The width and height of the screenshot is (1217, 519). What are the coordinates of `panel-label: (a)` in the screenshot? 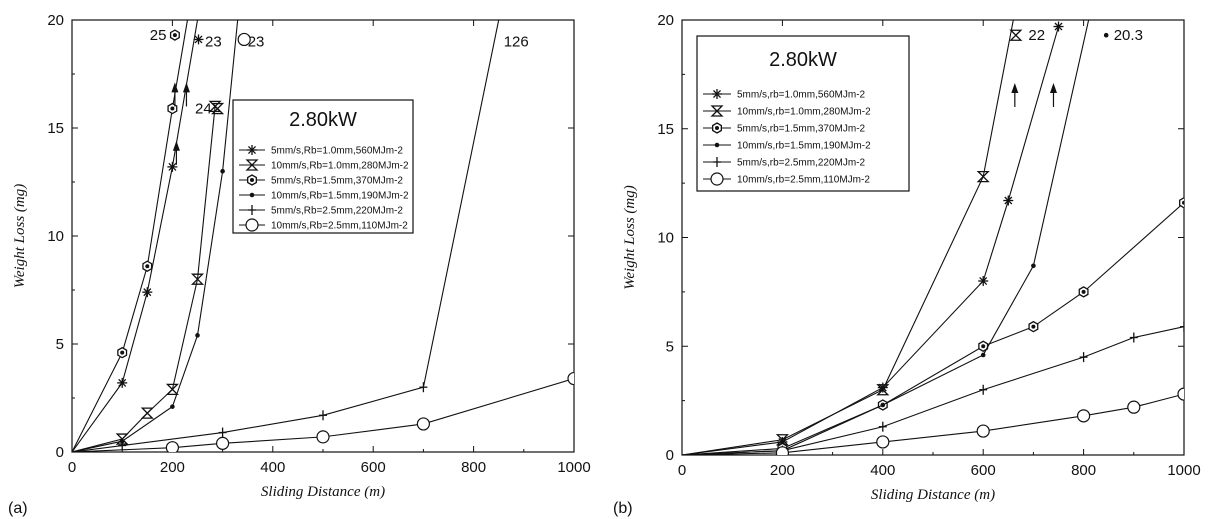 It's located at (18, 508).